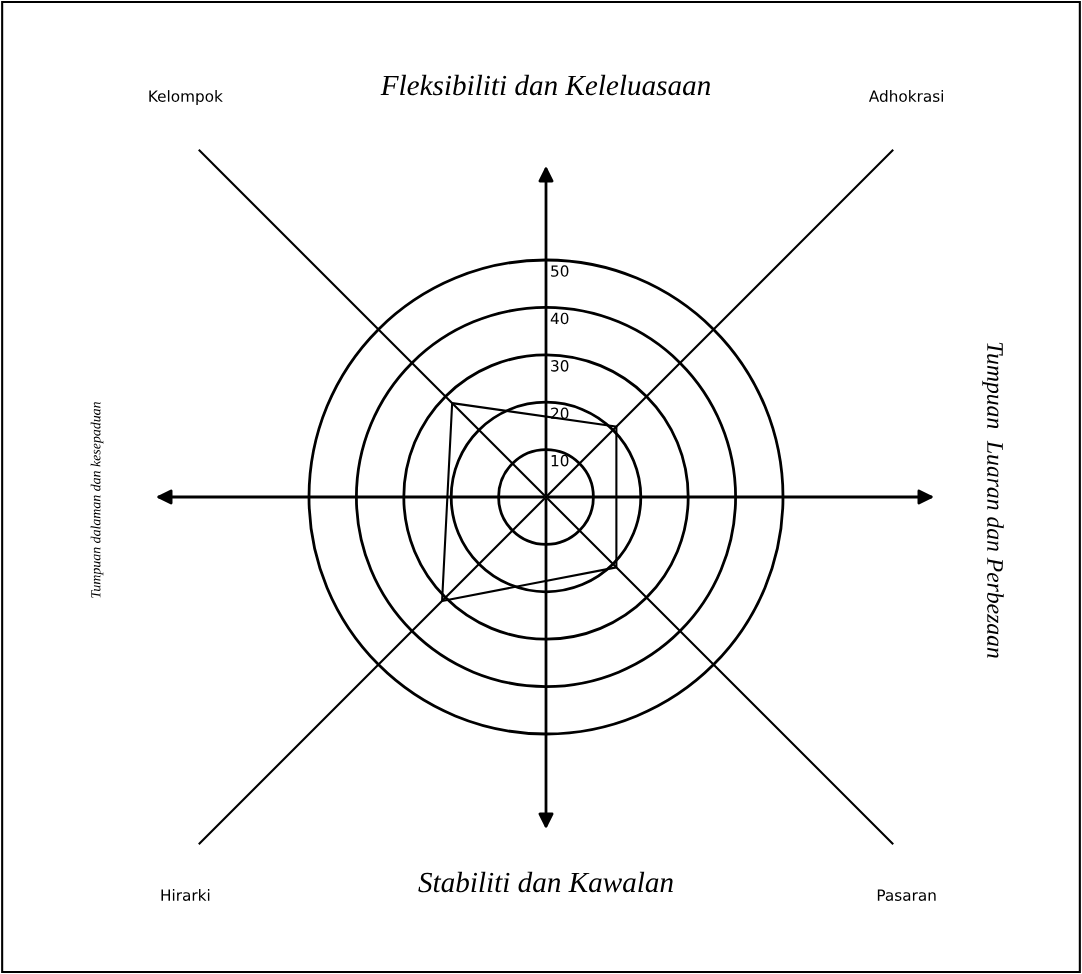  What do you see at coordinates (185, 895) in the screenshot?
I see `spoke-label: Hirarki` at bounding box center [185, 895].